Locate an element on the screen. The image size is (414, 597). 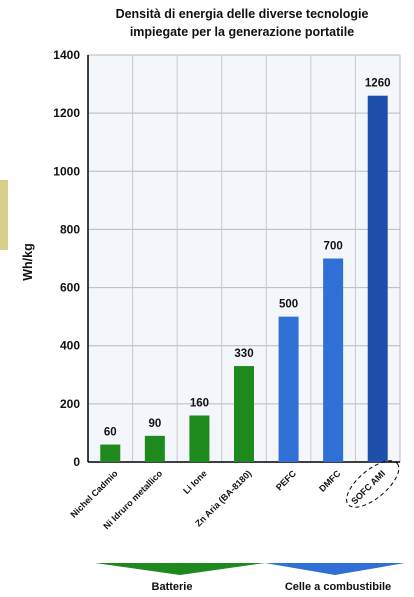
data-label: 60 is located at coordinates (110, 433).